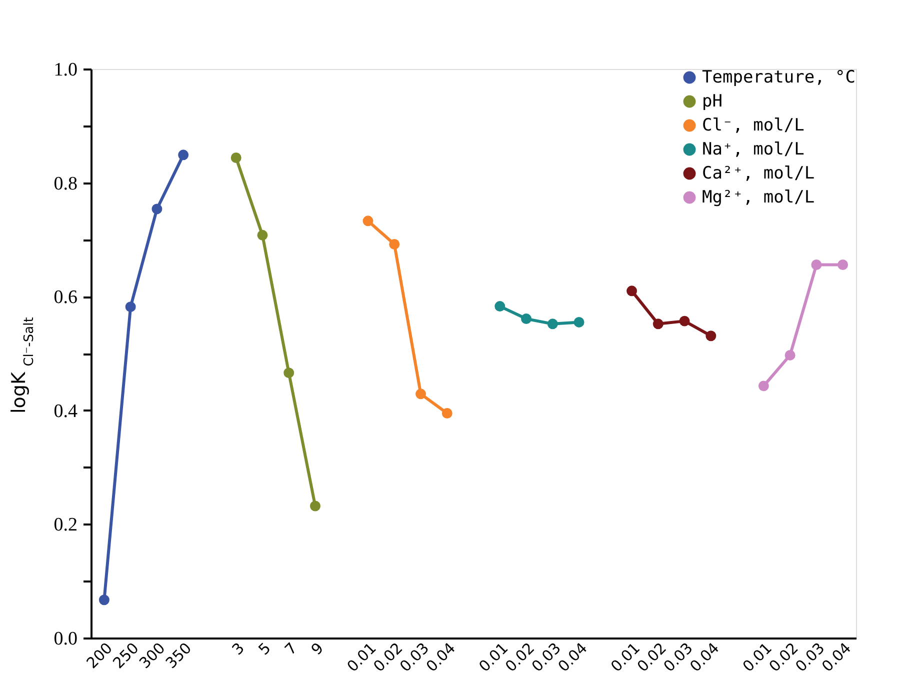 Image resolution: width=921 pixels, height=685 pixels. Describe the element at coordinates (318, 649) in the screenshot. I see `x-tick-label: 9` at that location.